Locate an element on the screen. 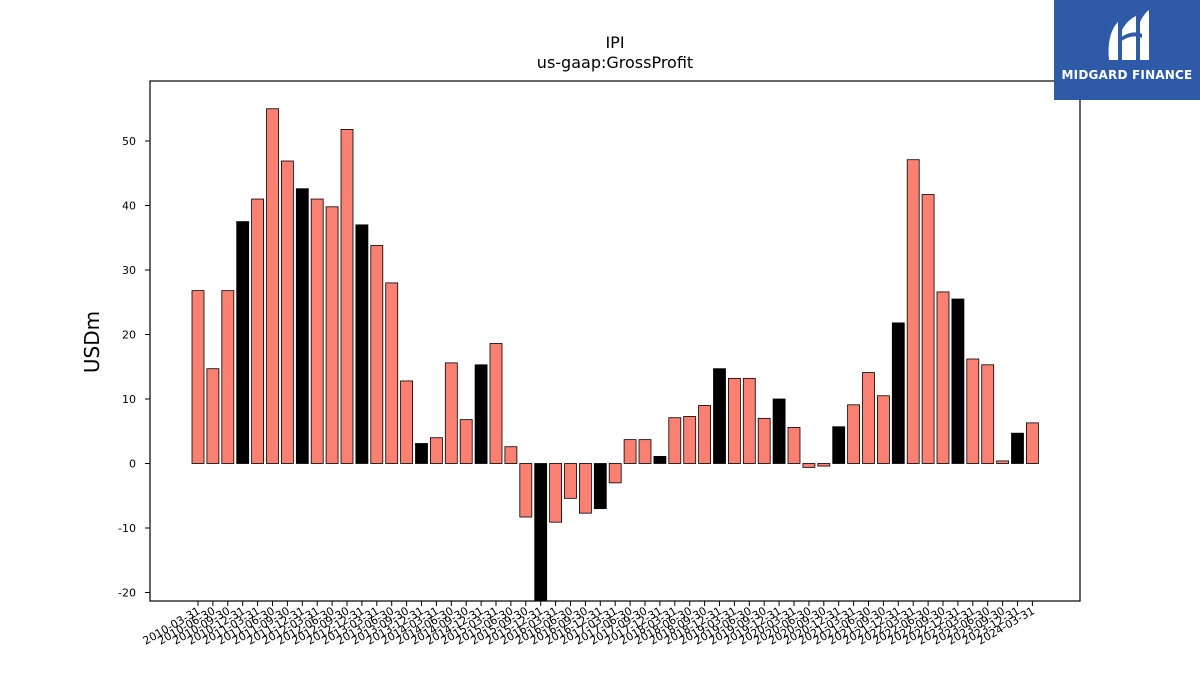 The width and height of the screenshot is (1200, 675). chart-title: IPI is located at coordinates (614, 42).